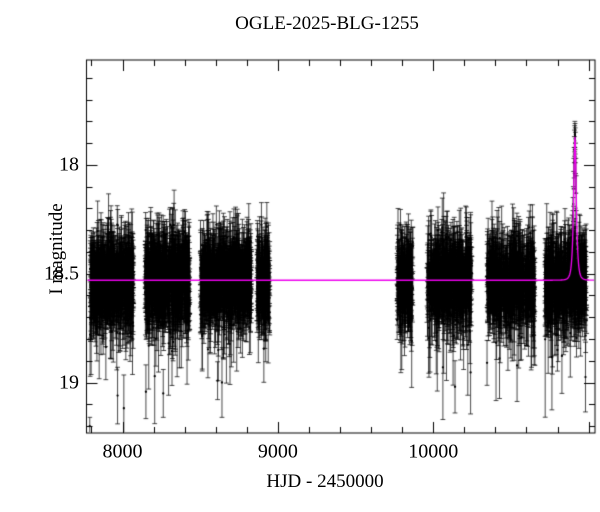 The width and height of the screenshot is (600, 512). What do you see at coordinates (277, 451) in the screenshot?
I see `x-tick-label-9000: 9000` at bounding box center [277, 451].